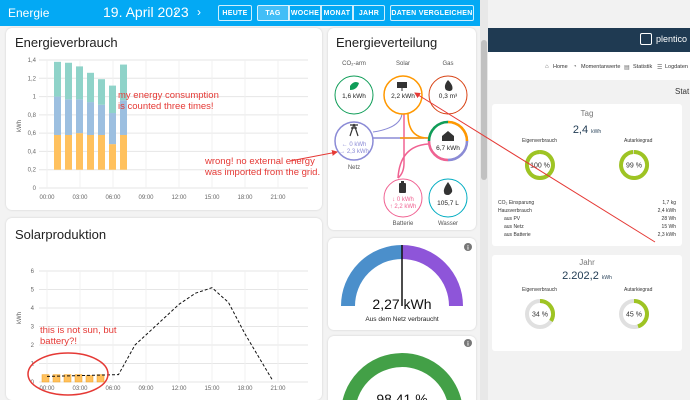  Describe the element at coordinates (448, 96) in the screenshot. I see `gas-value: 0,3 m³` at that location.